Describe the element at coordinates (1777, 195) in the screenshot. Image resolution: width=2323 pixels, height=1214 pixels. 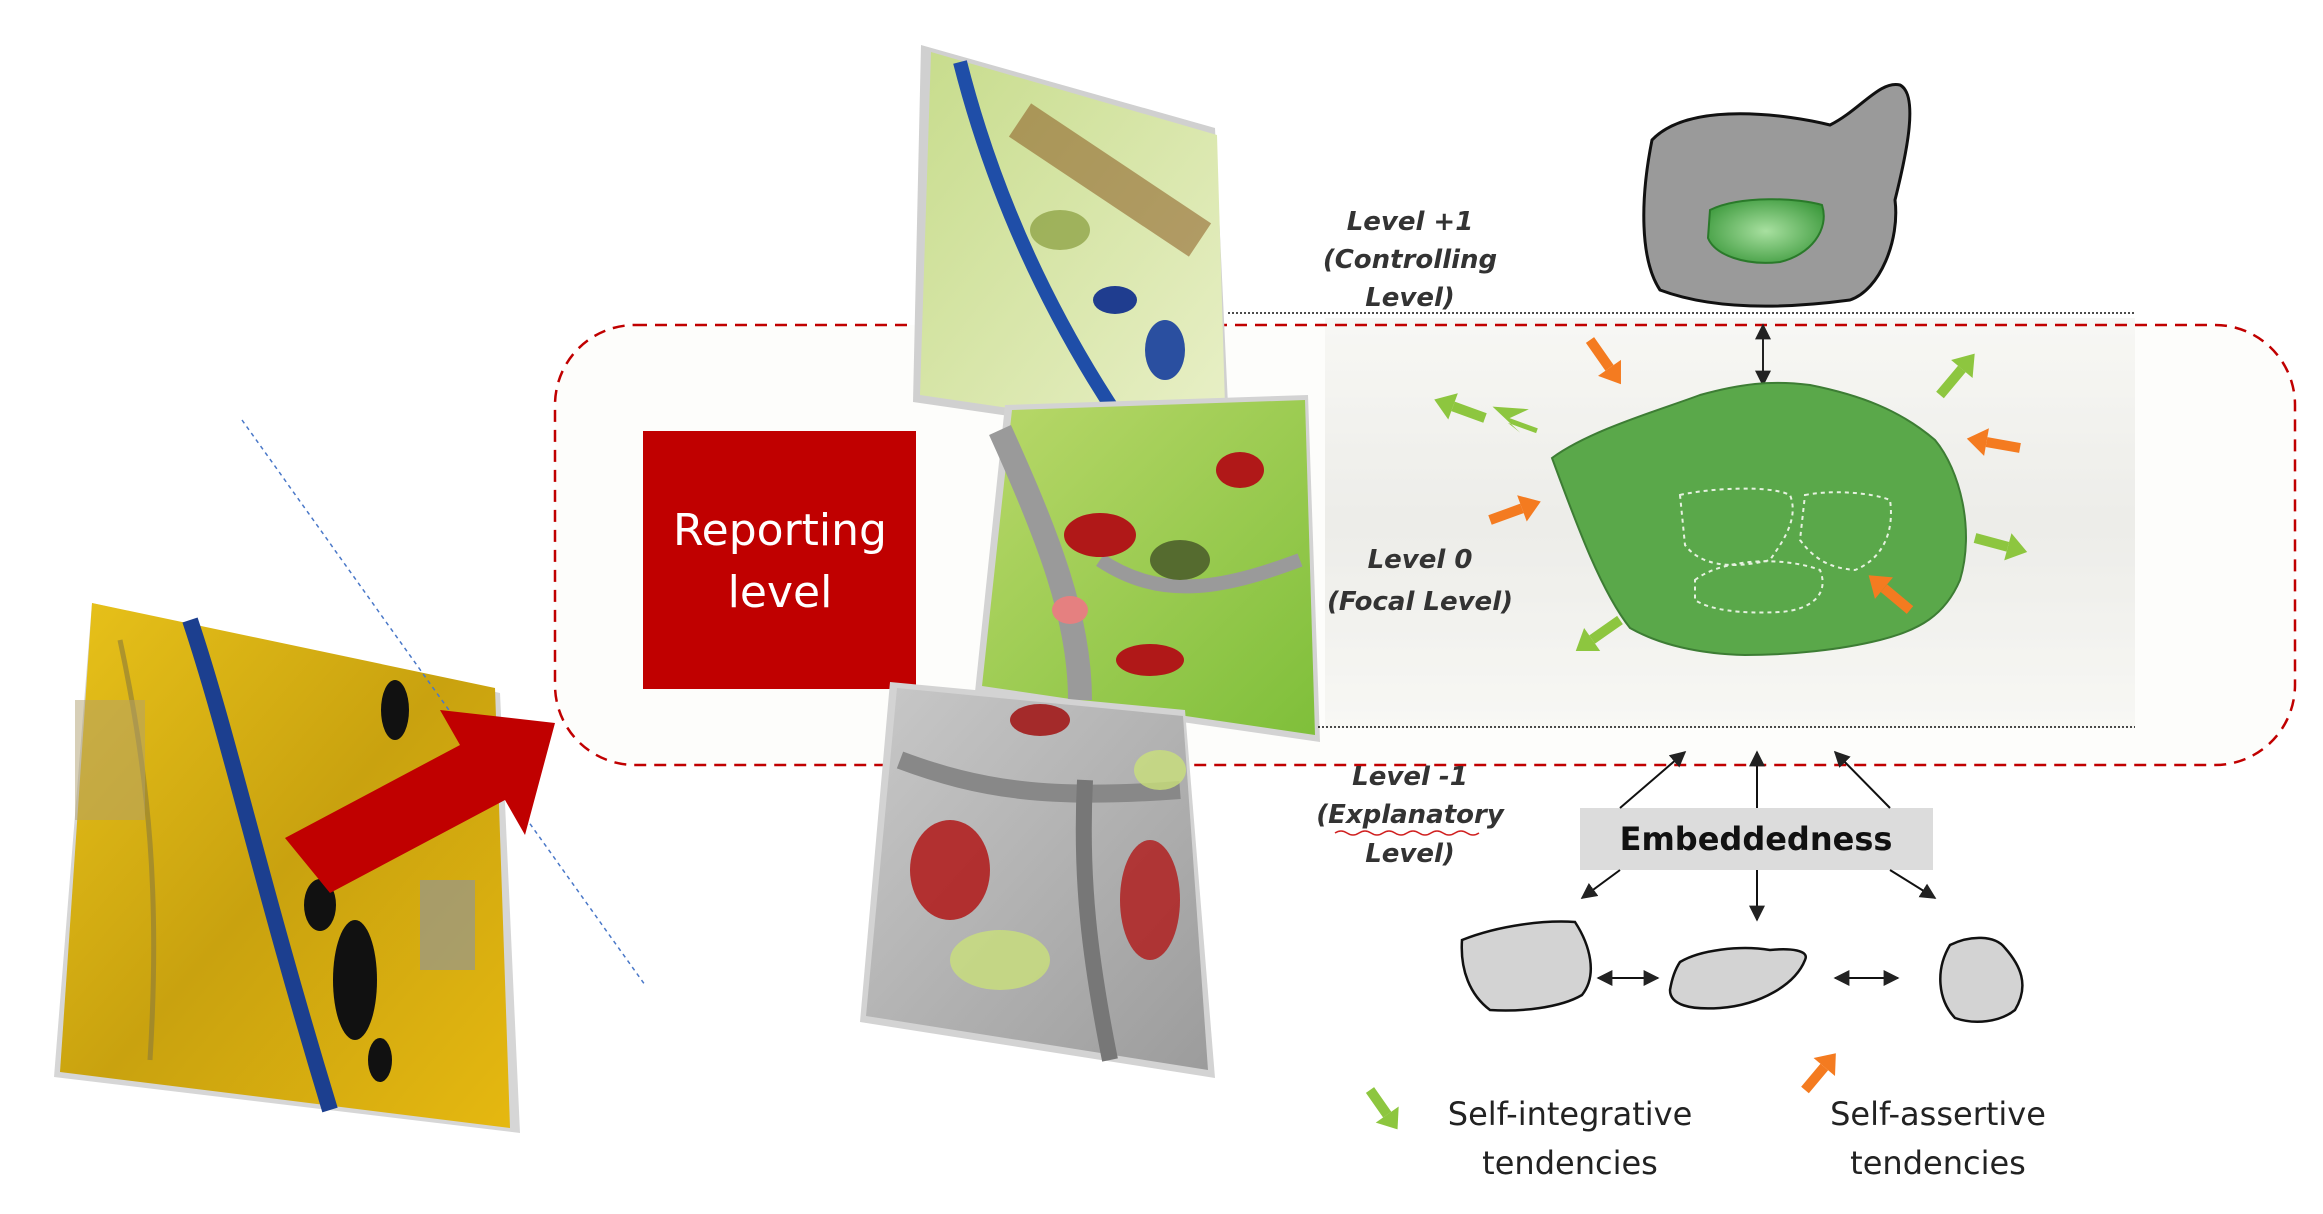
I see `controlling-patch` at that location.